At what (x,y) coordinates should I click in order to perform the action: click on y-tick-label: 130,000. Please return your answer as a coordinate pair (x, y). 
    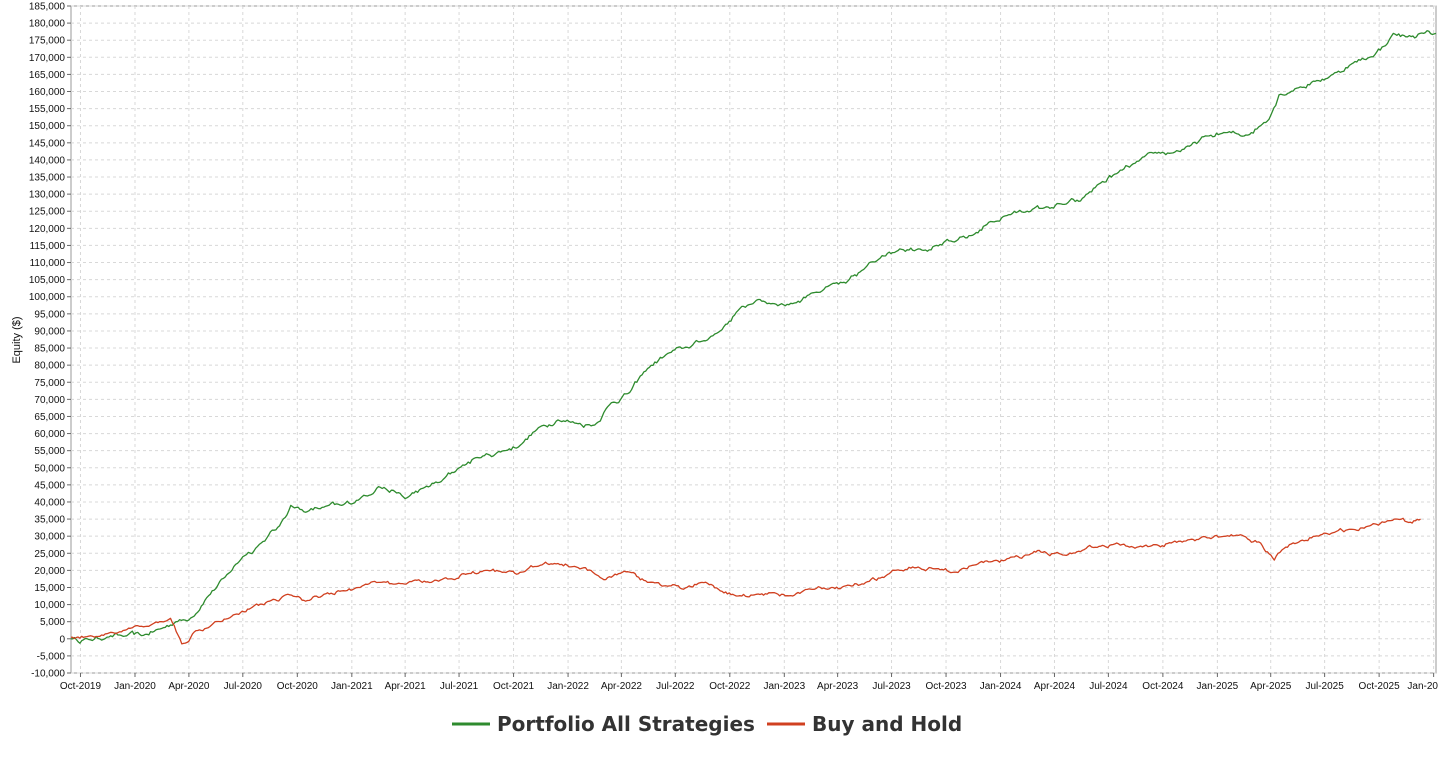
    Looking at the image, I should click on (47, 195).